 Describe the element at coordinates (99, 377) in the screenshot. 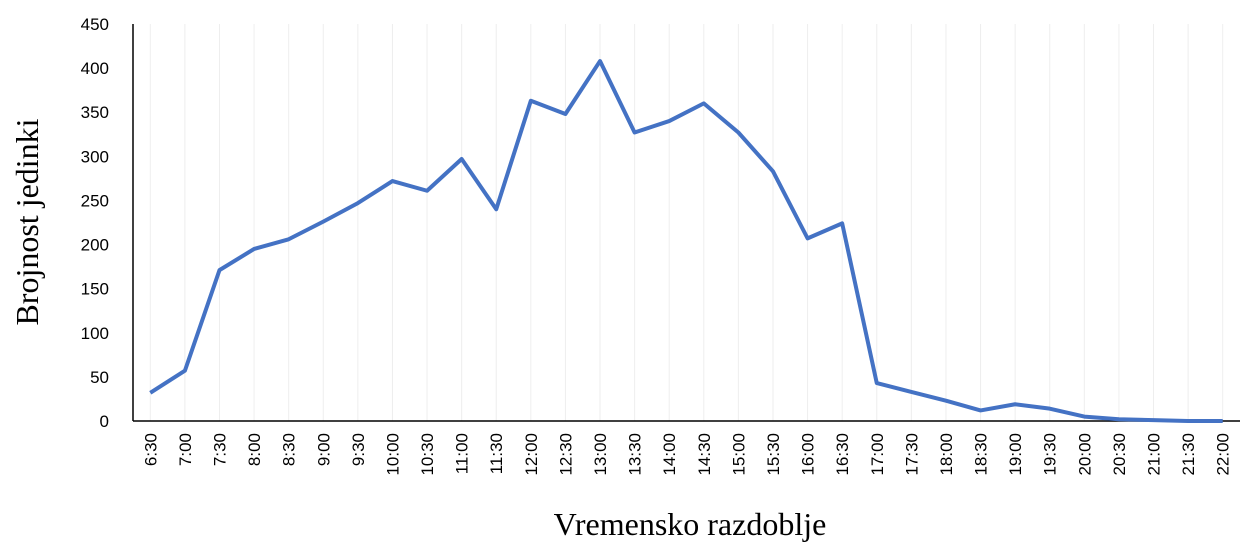

I see `y-tick-label: 50` at that location.